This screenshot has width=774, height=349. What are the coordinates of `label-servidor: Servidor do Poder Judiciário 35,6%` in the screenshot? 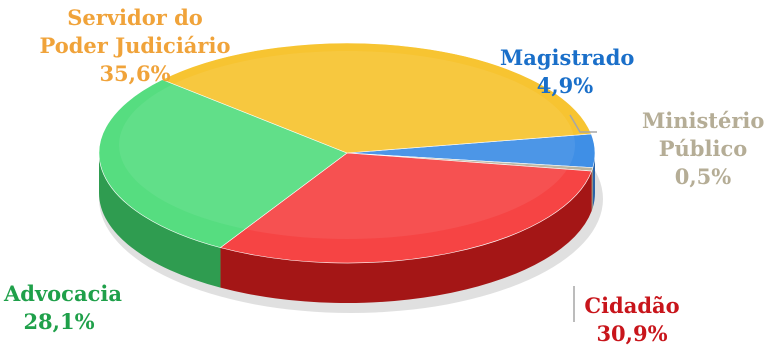 It's located at (135, 46).